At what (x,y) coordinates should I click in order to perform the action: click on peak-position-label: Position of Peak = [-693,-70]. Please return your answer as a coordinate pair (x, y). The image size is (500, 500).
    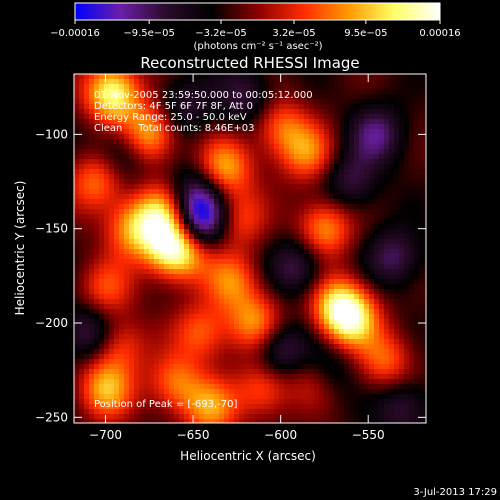
    Looking at the image, I should click on (166, 404).